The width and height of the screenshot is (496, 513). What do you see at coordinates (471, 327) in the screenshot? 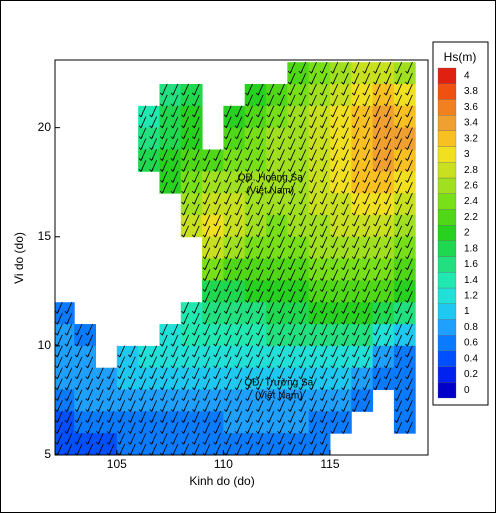
I see `colorbar-label: 0.8` at bounding box center [471, 327].